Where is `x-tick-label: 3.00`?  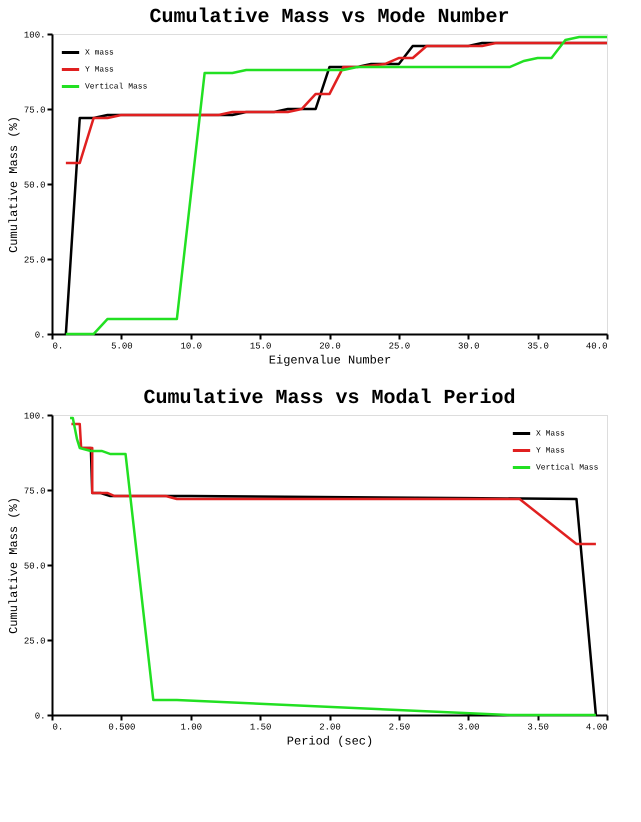 x-tick-label: 3.00 is located at coordinates (469, 727).